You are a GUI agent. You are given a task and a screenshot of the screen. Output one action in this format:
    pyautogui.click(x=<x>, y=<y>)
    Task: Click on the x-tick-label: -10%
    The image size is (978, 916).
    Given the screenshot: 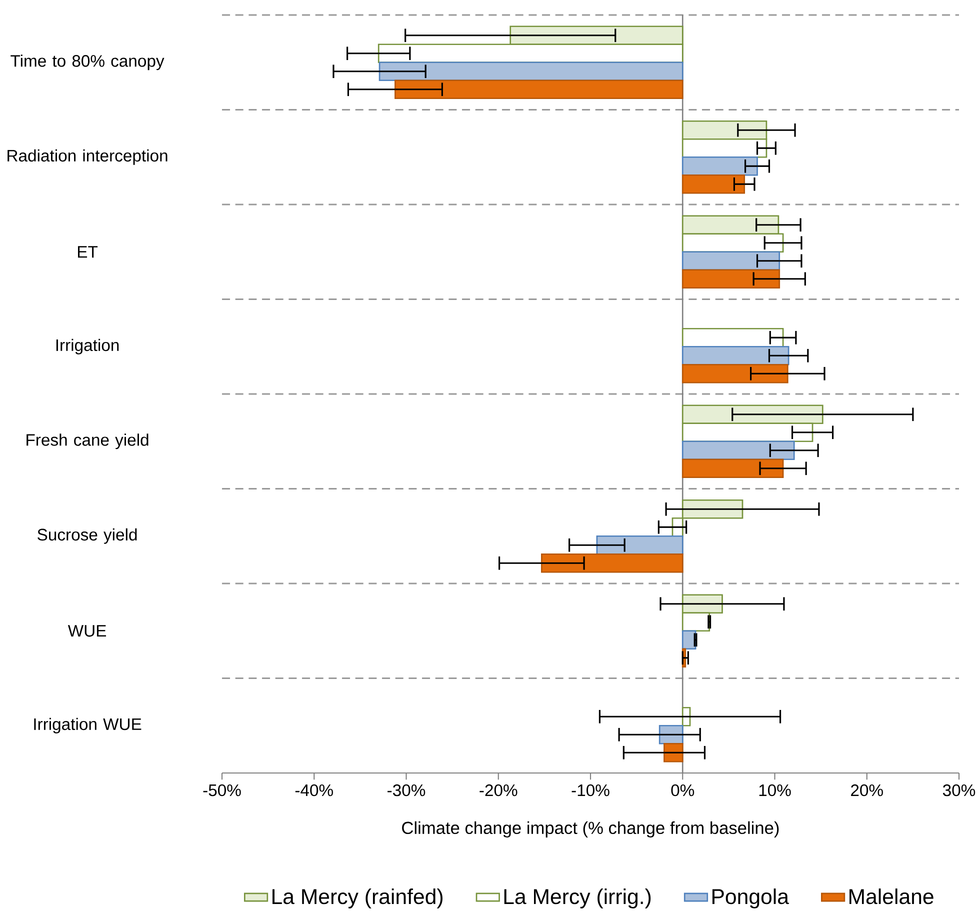 What is the action you would take?
    pyautogui.click(x=591, y=790)
    